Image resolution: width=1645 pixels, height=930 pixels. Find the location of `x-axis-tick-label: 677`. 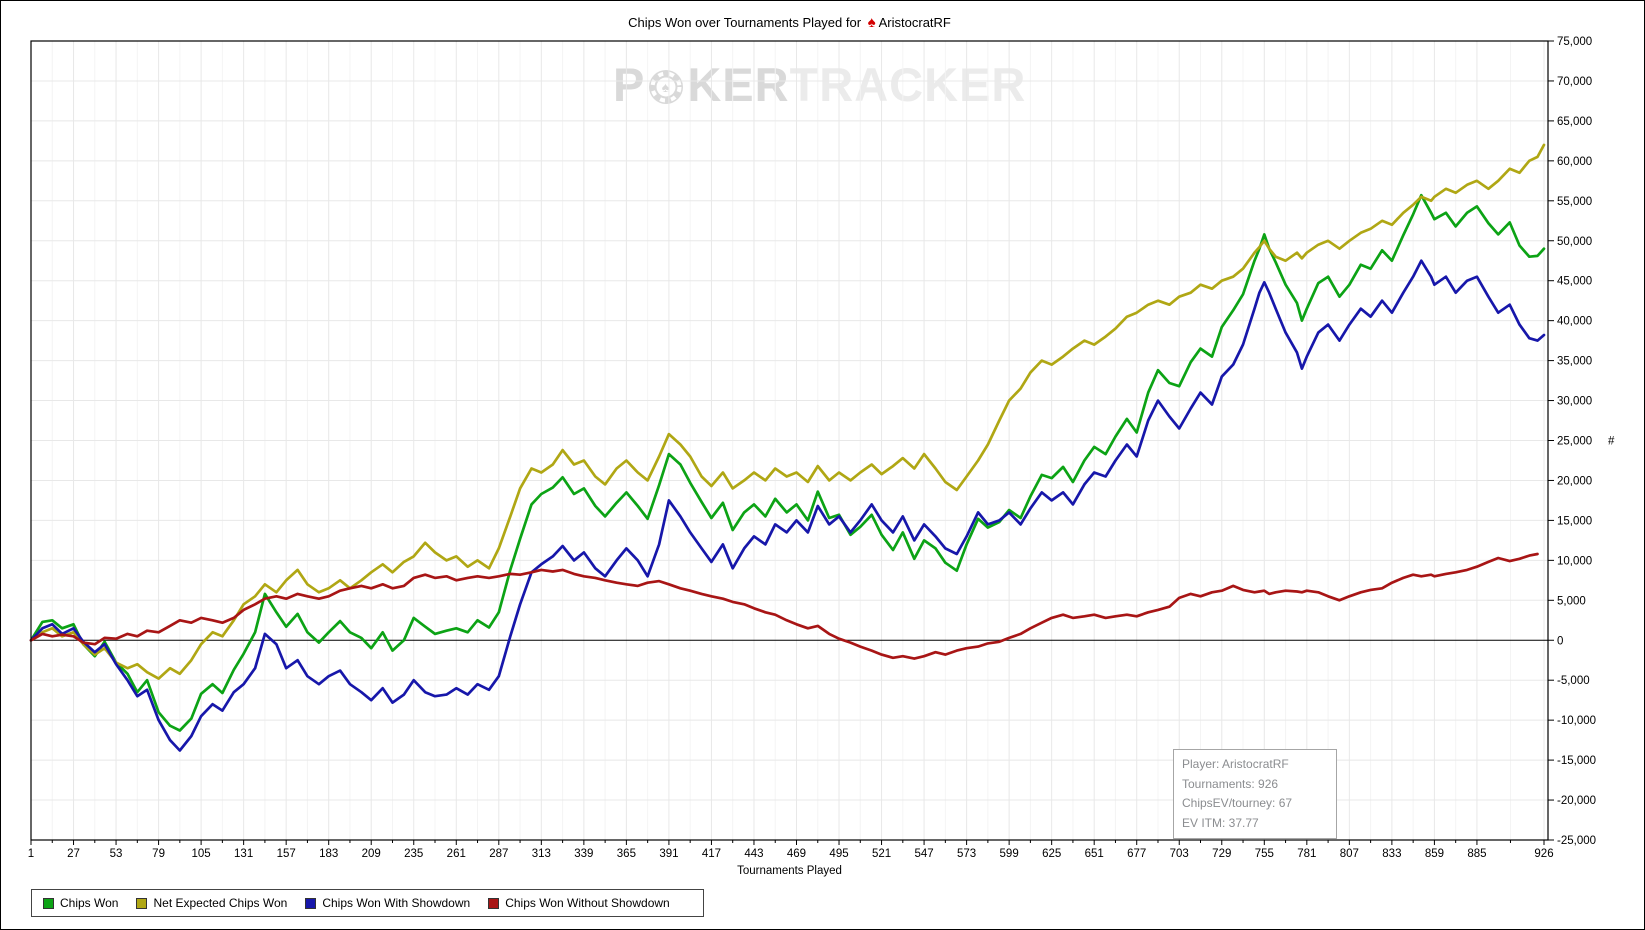

x-axis-tick-label: 677 is located at coordinates (1136, 854).